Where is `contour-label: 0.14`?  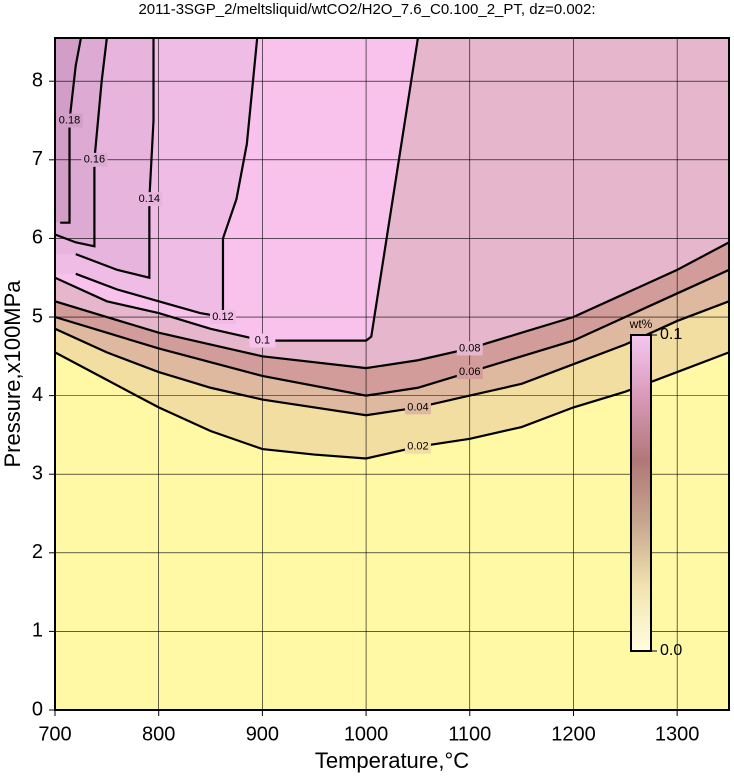
contour-label: 0.14 is located at coordinates (149, 199).